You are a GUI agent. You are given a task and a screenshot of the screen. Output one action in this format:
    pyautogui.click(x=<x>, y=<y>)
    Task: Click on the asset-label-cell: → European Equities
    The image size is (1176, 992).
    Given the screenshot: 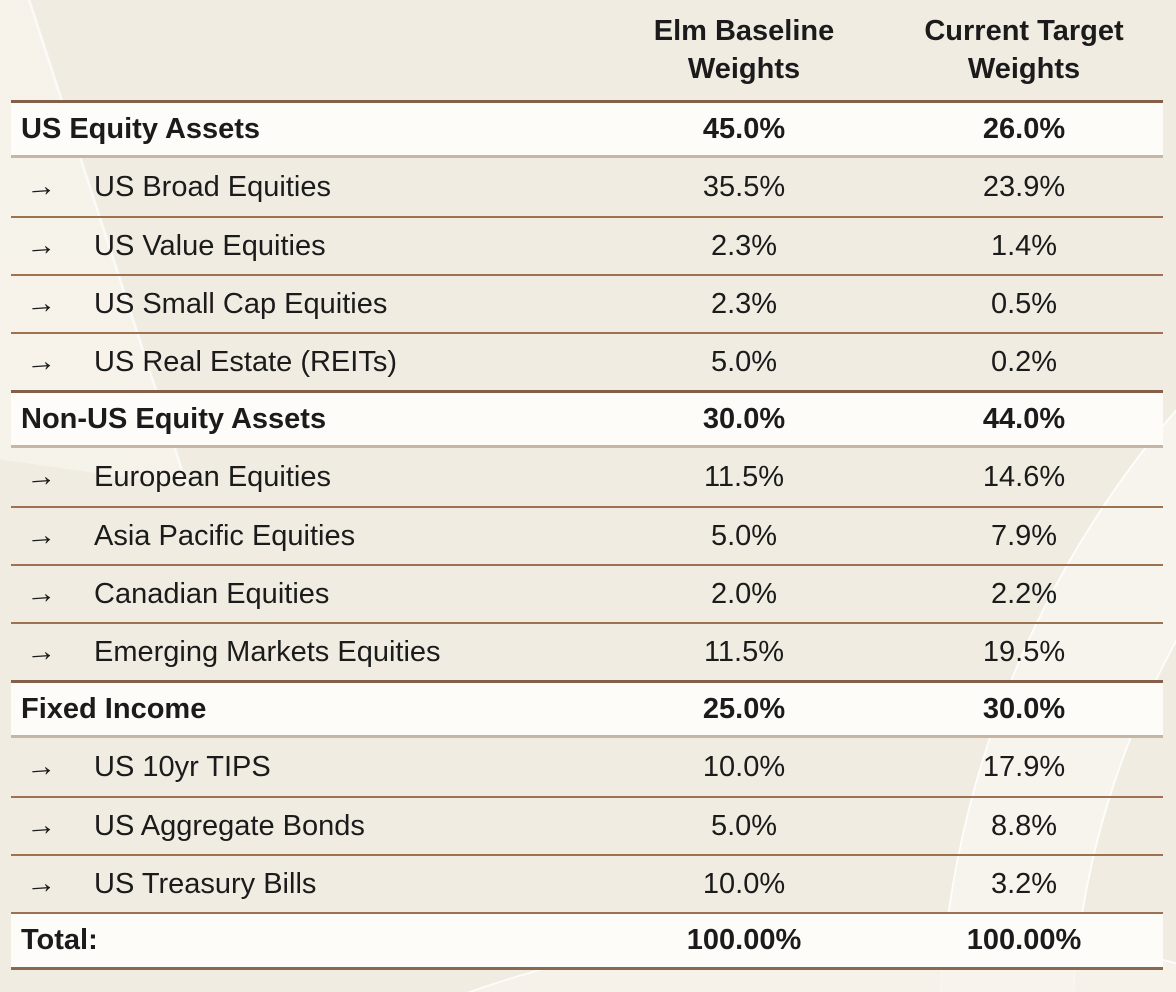 What is the action you would take?
    pyautogui.click(x=307, y=477)
    